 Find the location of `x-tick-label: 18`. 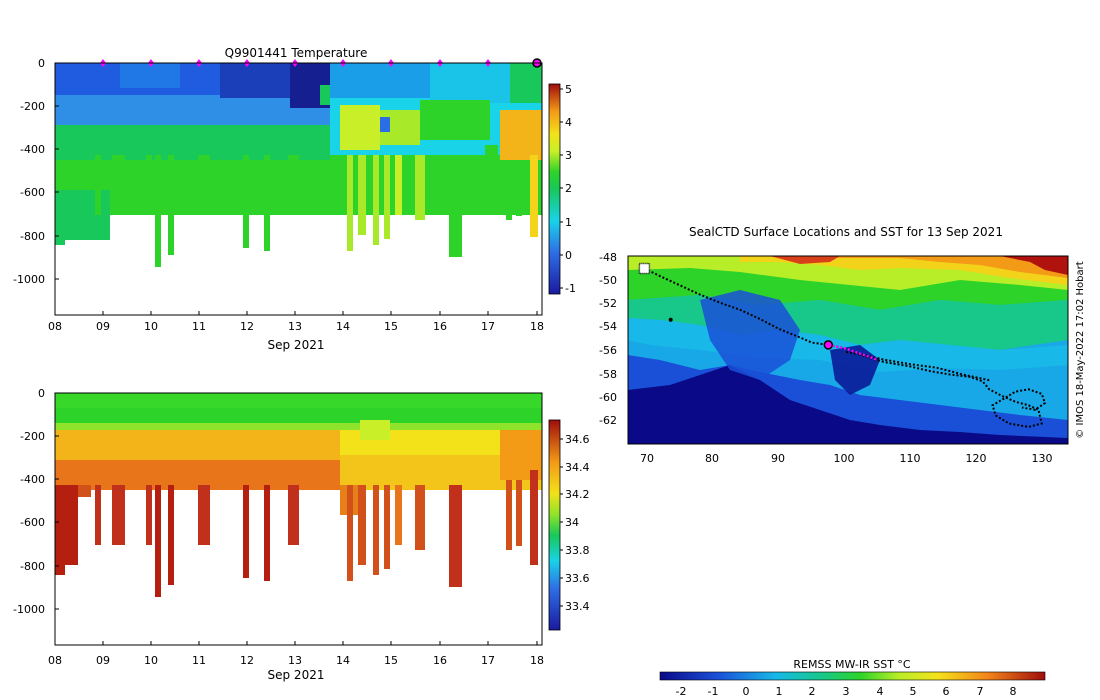

x-tick-label: 18 is located at coordinates (537, 326).